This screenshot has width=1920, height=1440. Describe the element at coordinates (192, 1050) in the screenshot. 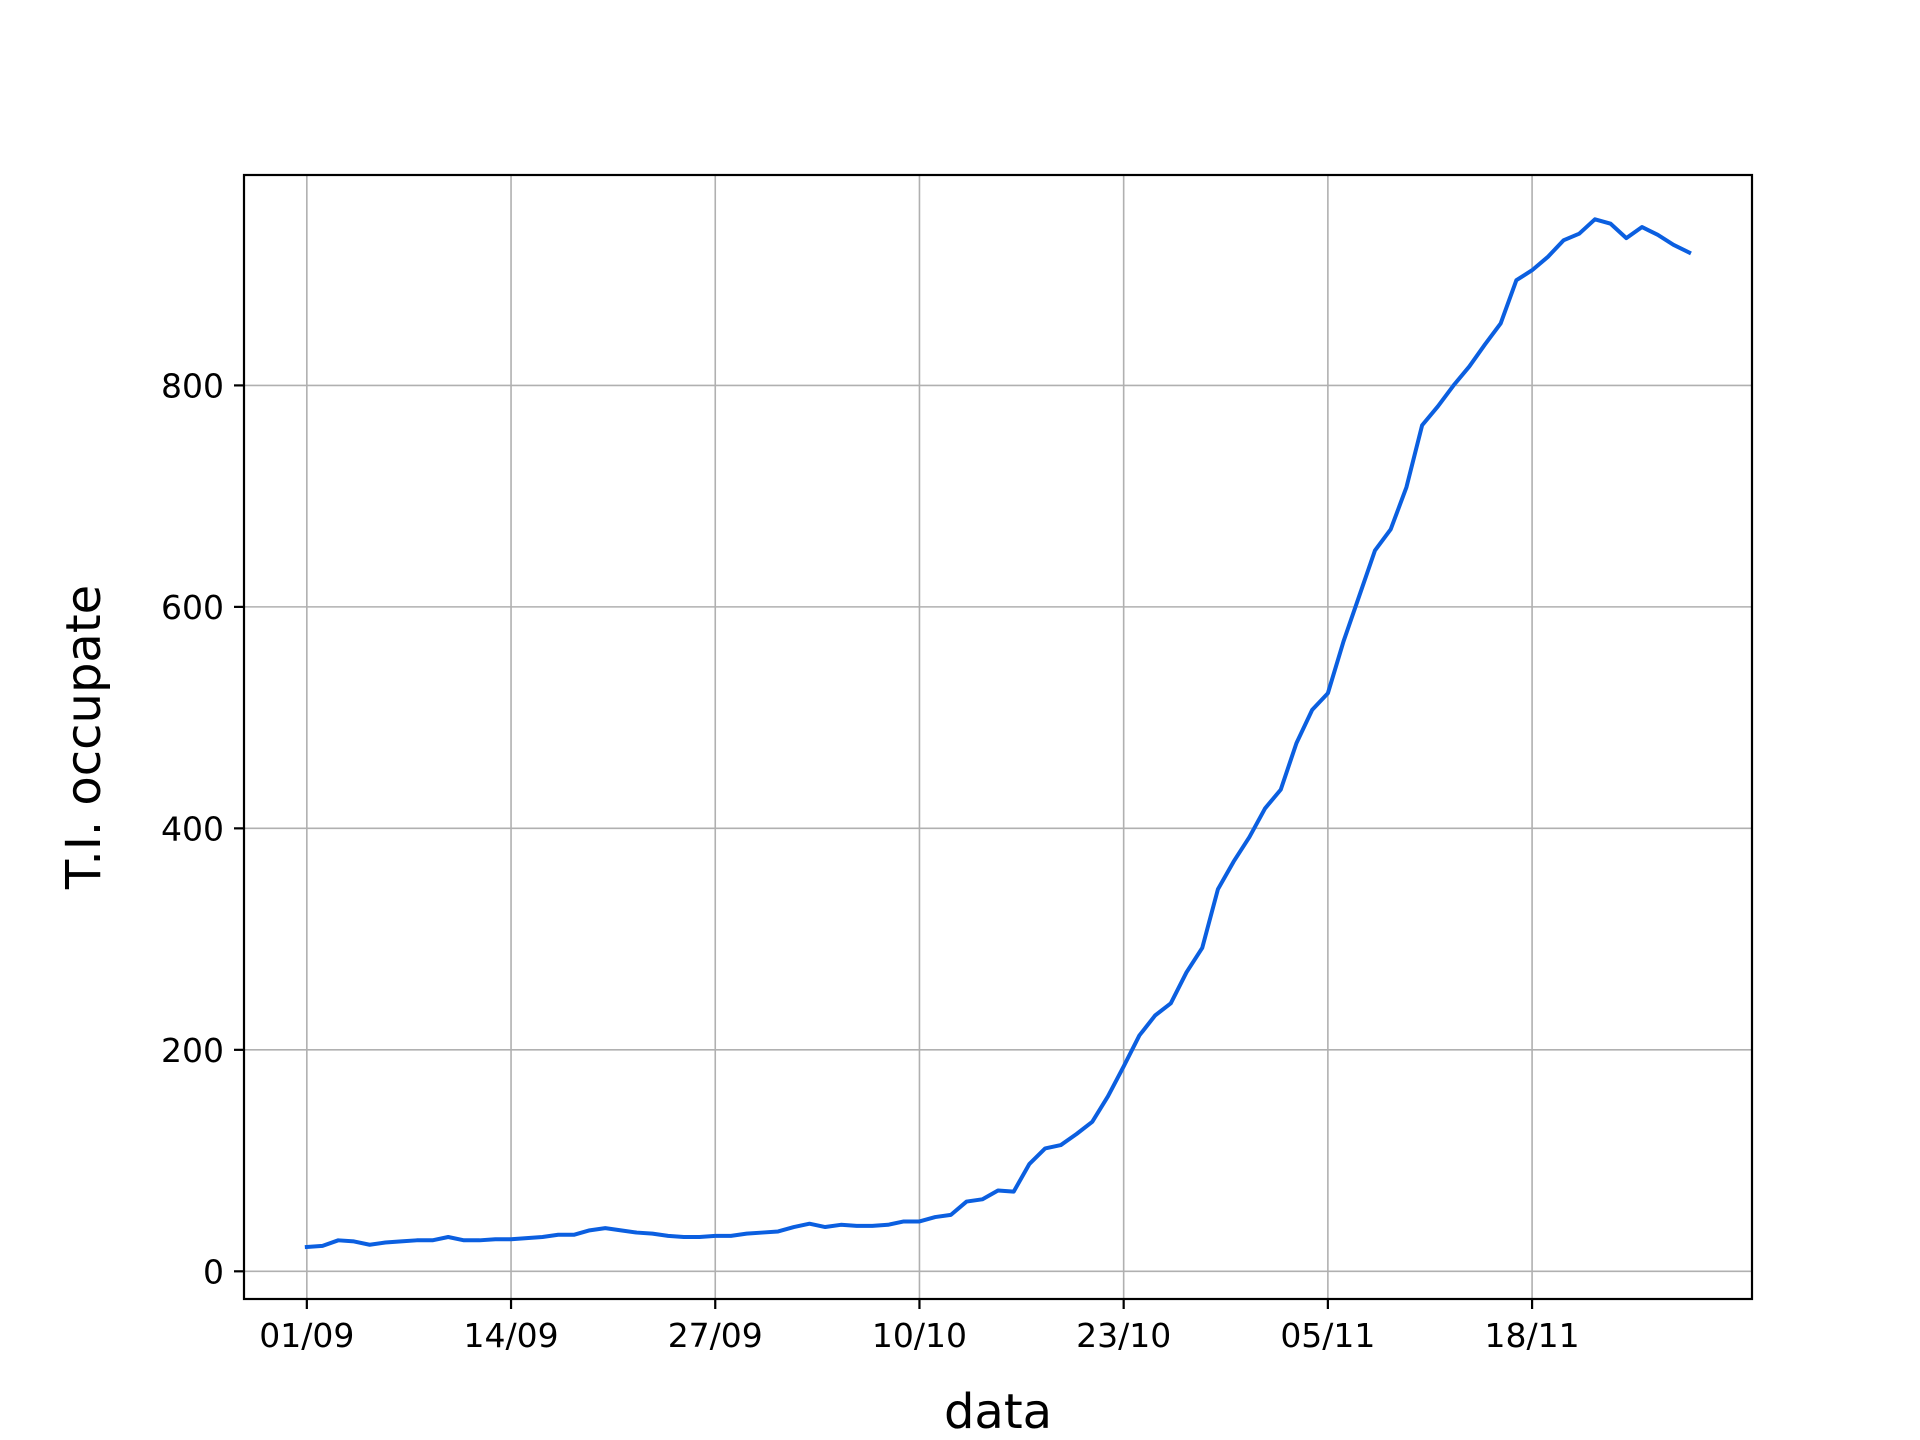

I see `y-tick-label: 200` at that location.